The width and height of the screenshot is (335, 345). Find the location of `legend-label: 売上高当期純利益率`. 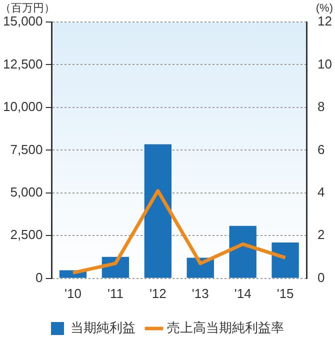

legend-label: 売上高当期純利益率 is located at coordinates (225, 328).